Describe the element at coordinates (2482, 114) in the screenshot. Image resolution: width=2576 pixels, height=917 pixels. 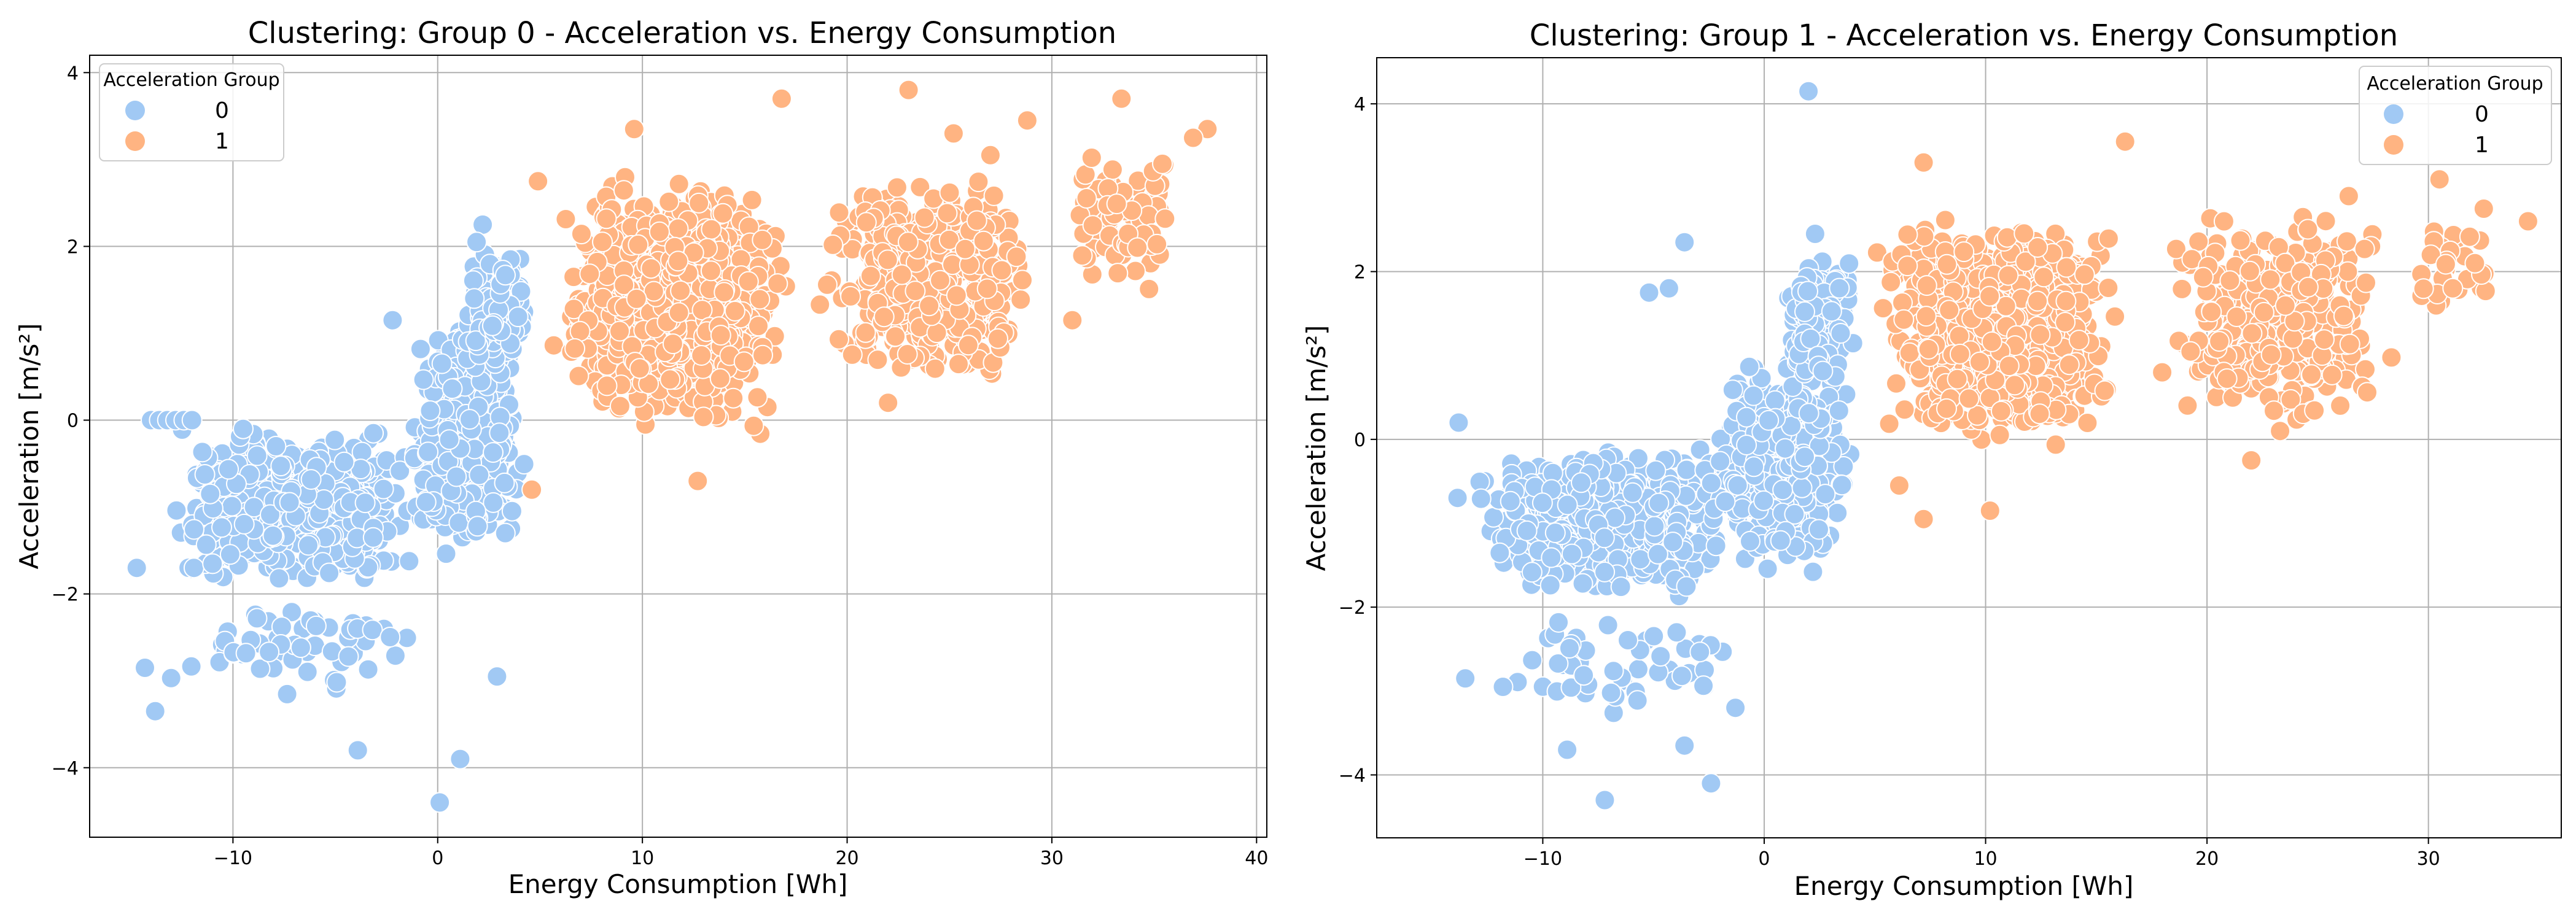
I see `legend-label-0: 0` at that location.